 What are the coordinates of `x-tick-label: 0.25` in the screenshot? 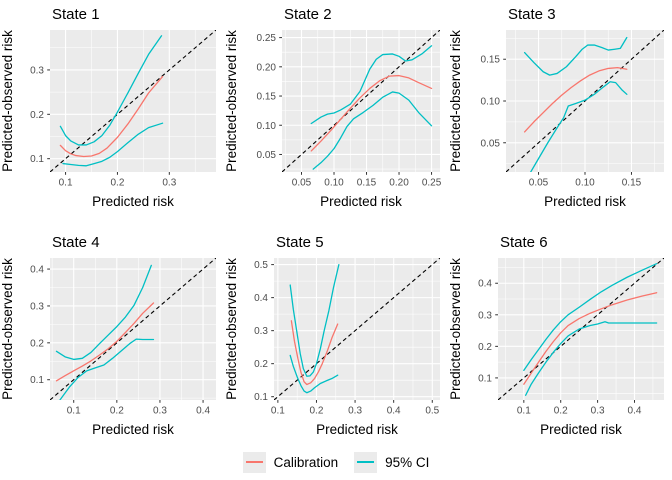 It's located at (432, 183).